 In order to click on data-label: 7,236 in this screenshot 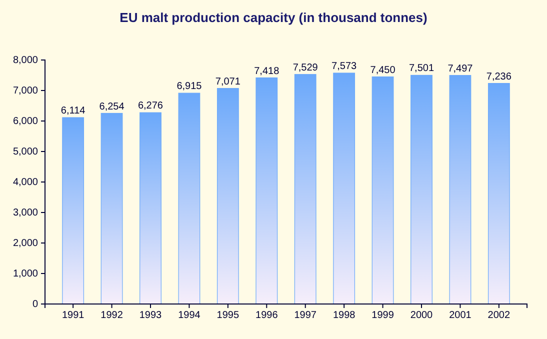, I will do `click(499, 76)`.